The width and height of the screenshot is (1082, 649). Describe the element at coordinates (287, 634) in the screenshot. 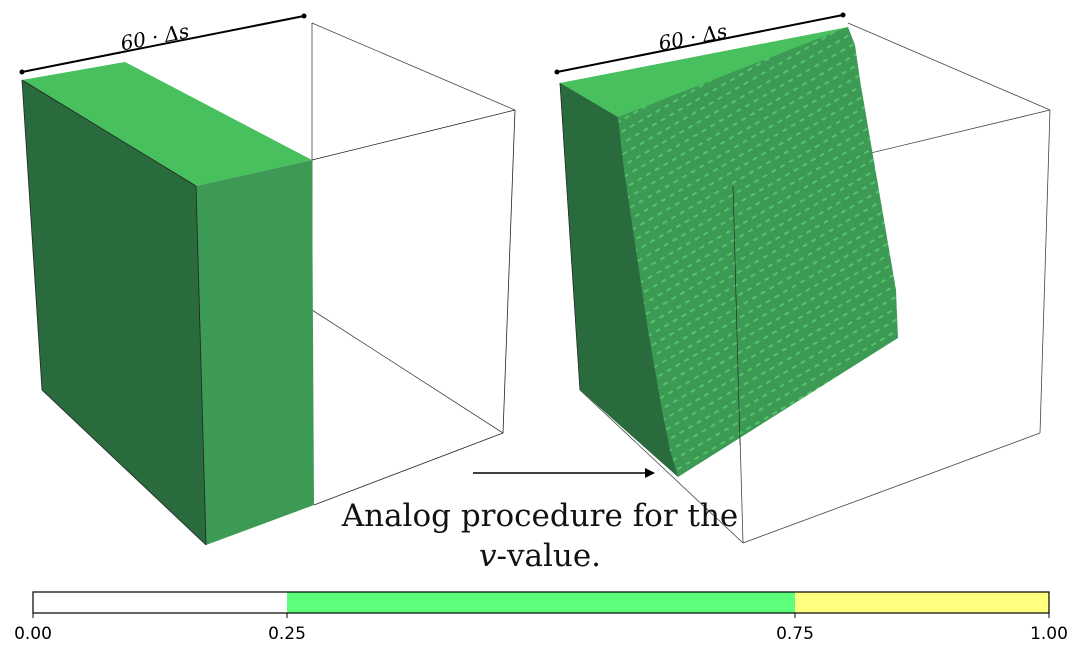

I see `colorbar-tick-label: 0.25` at that location.